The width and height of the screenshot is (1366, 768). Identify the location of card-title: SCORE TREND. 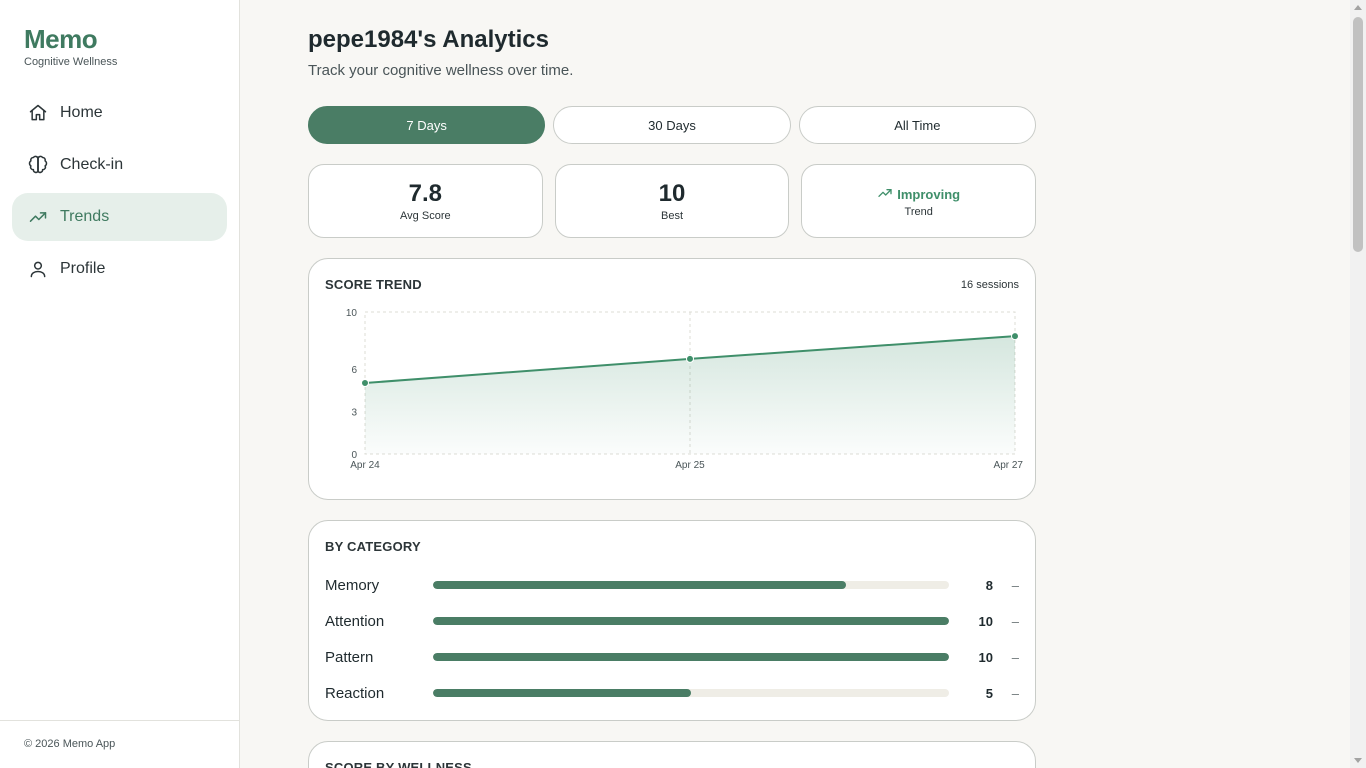
(373, 284).